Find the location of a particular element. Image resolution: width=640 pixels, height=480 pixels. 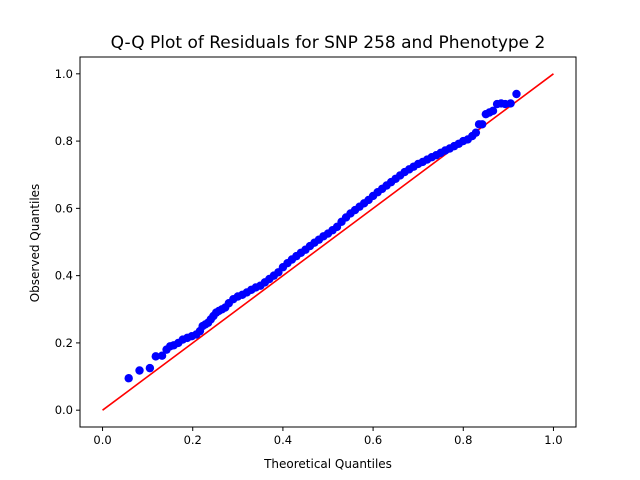

x-tick-label: 0.2 is located at coordinates (193, 440).